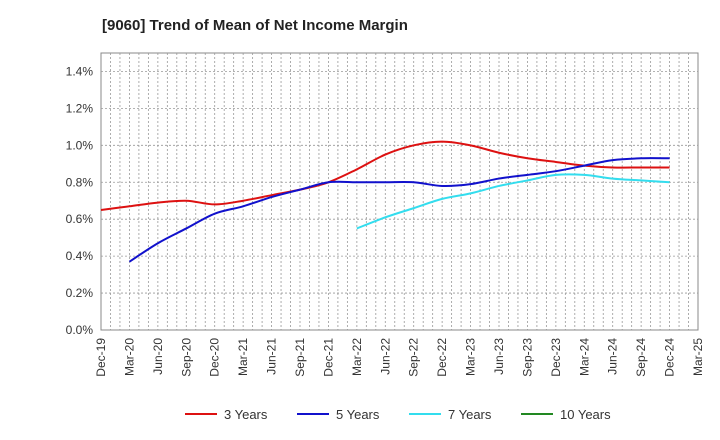 The width and height of the screenshot is (720, 440). Describe the element at coordinates (243, 357) in the screenshot. I see `x-tick-label: Mar-21` at that location.